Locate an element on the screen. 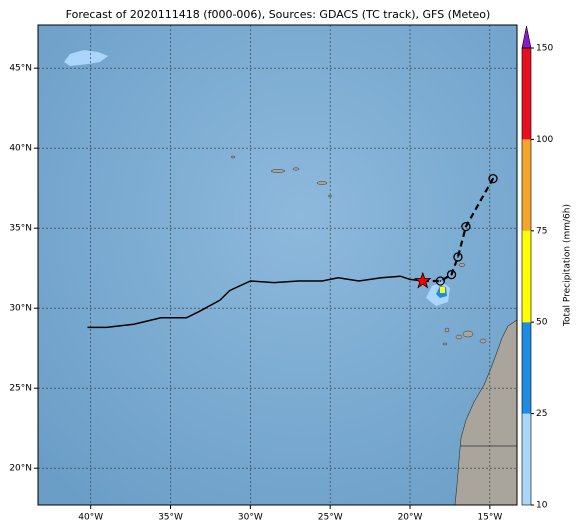  colorbar-tick-label: 50 is located at coordinates (542, 323).